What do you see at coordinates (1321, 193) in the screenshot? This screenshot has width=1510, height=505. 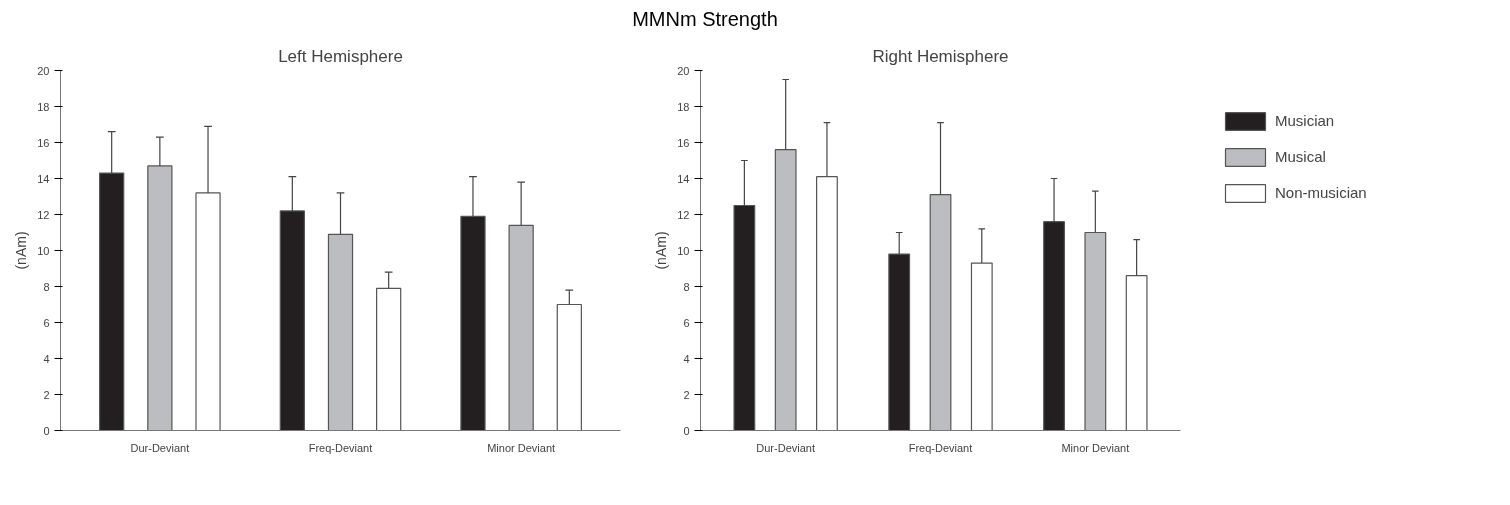 I see `legend-label: Non-musician` at bounding box center [1321, 193].